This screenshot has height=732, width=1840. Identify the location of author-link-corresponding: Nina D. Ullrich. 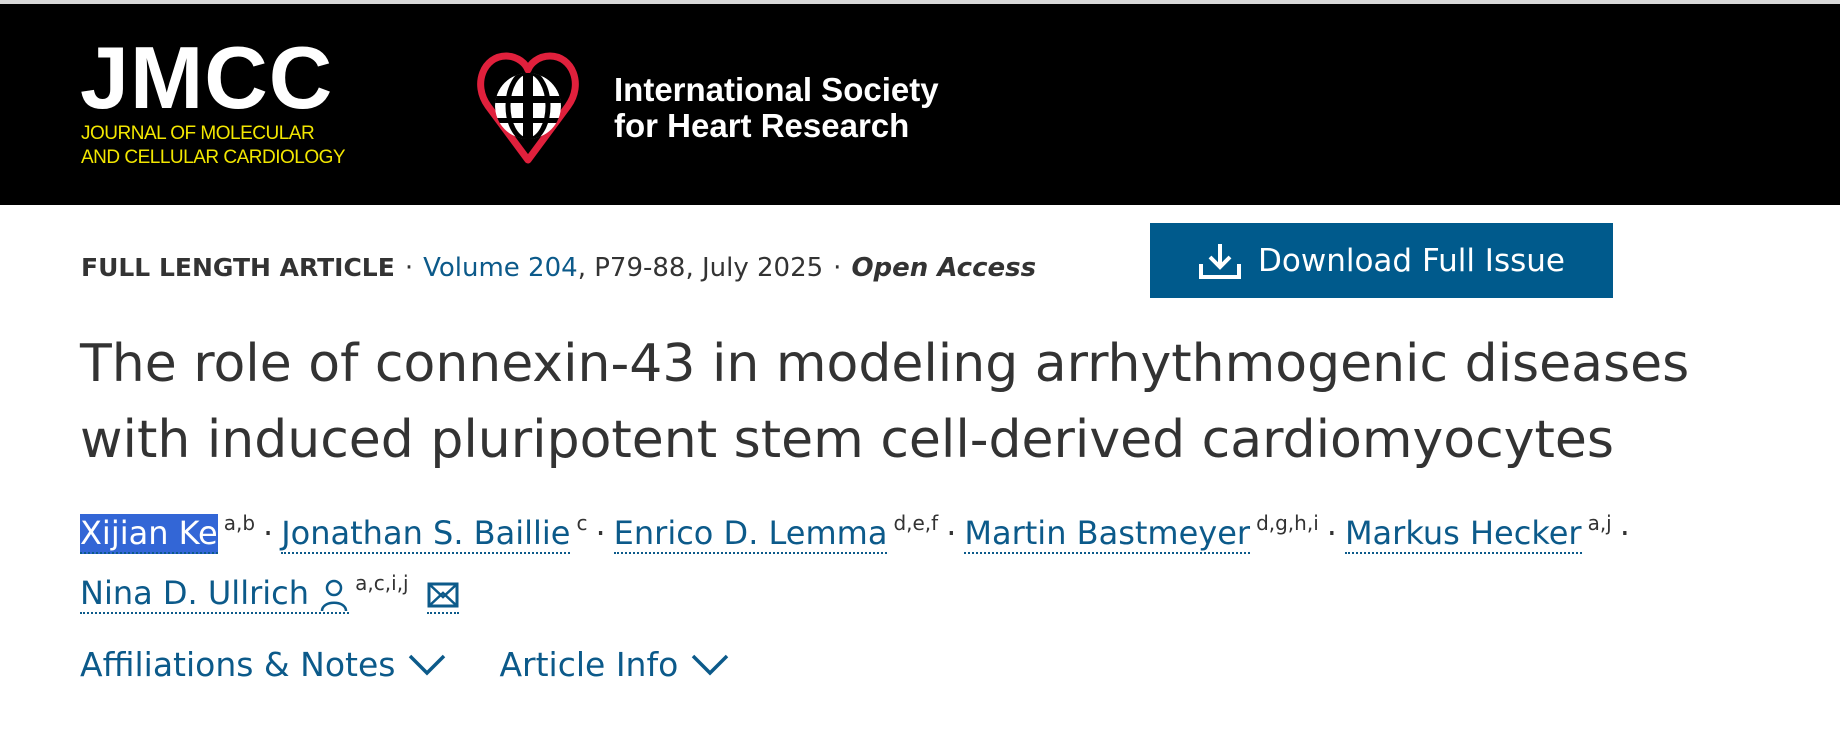
(215, 594).